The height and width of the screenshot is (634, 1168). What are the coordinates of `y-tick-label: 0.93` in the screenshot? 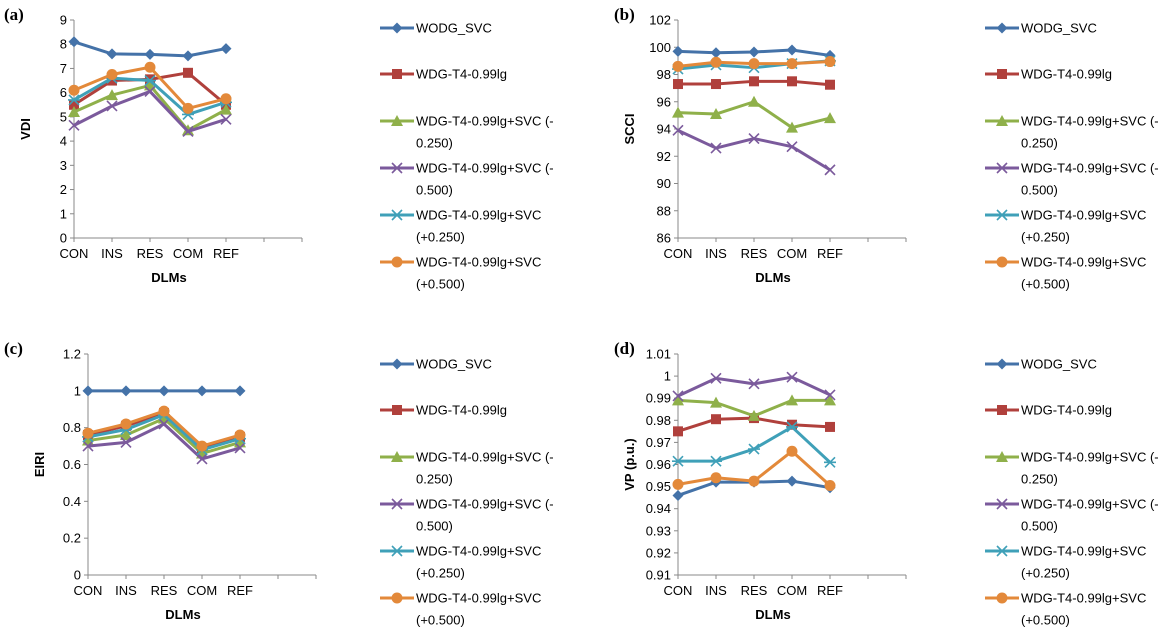 It's located at (658, 530).